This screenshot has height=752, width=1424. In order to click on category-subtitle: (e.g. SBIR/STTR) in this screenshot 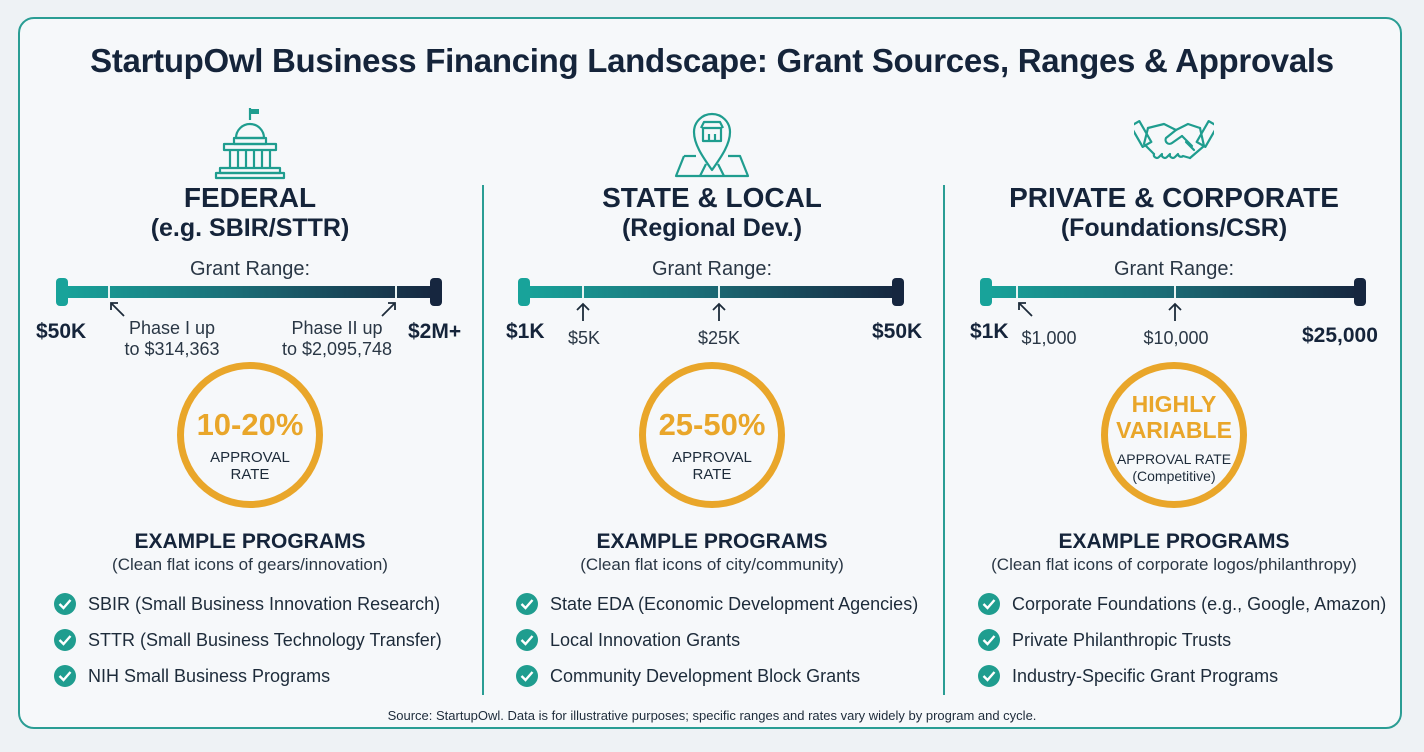, I will do `click(250, 228)`.